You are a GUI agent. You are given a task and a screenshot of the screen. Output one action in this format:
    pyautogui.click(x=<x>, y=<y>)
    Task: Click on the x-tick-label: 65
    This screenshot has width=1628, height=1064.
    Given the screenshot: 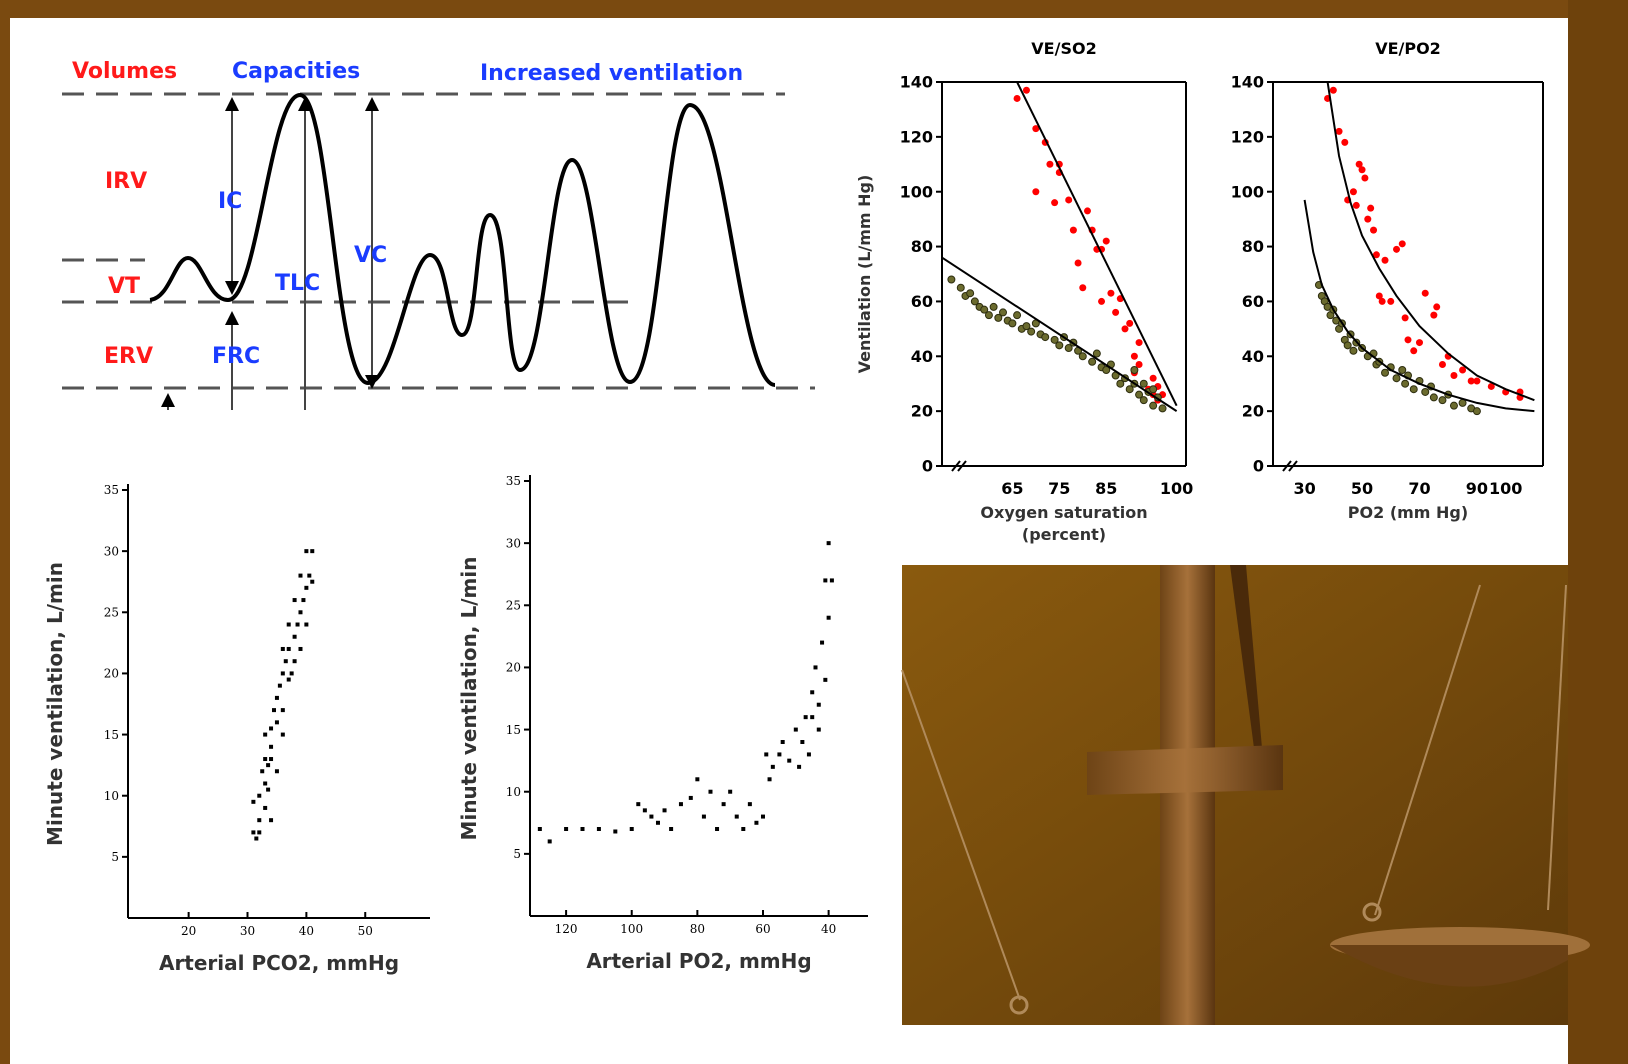 What is the action you would take?
    pyautogui.click(x=1012, y=488)
    